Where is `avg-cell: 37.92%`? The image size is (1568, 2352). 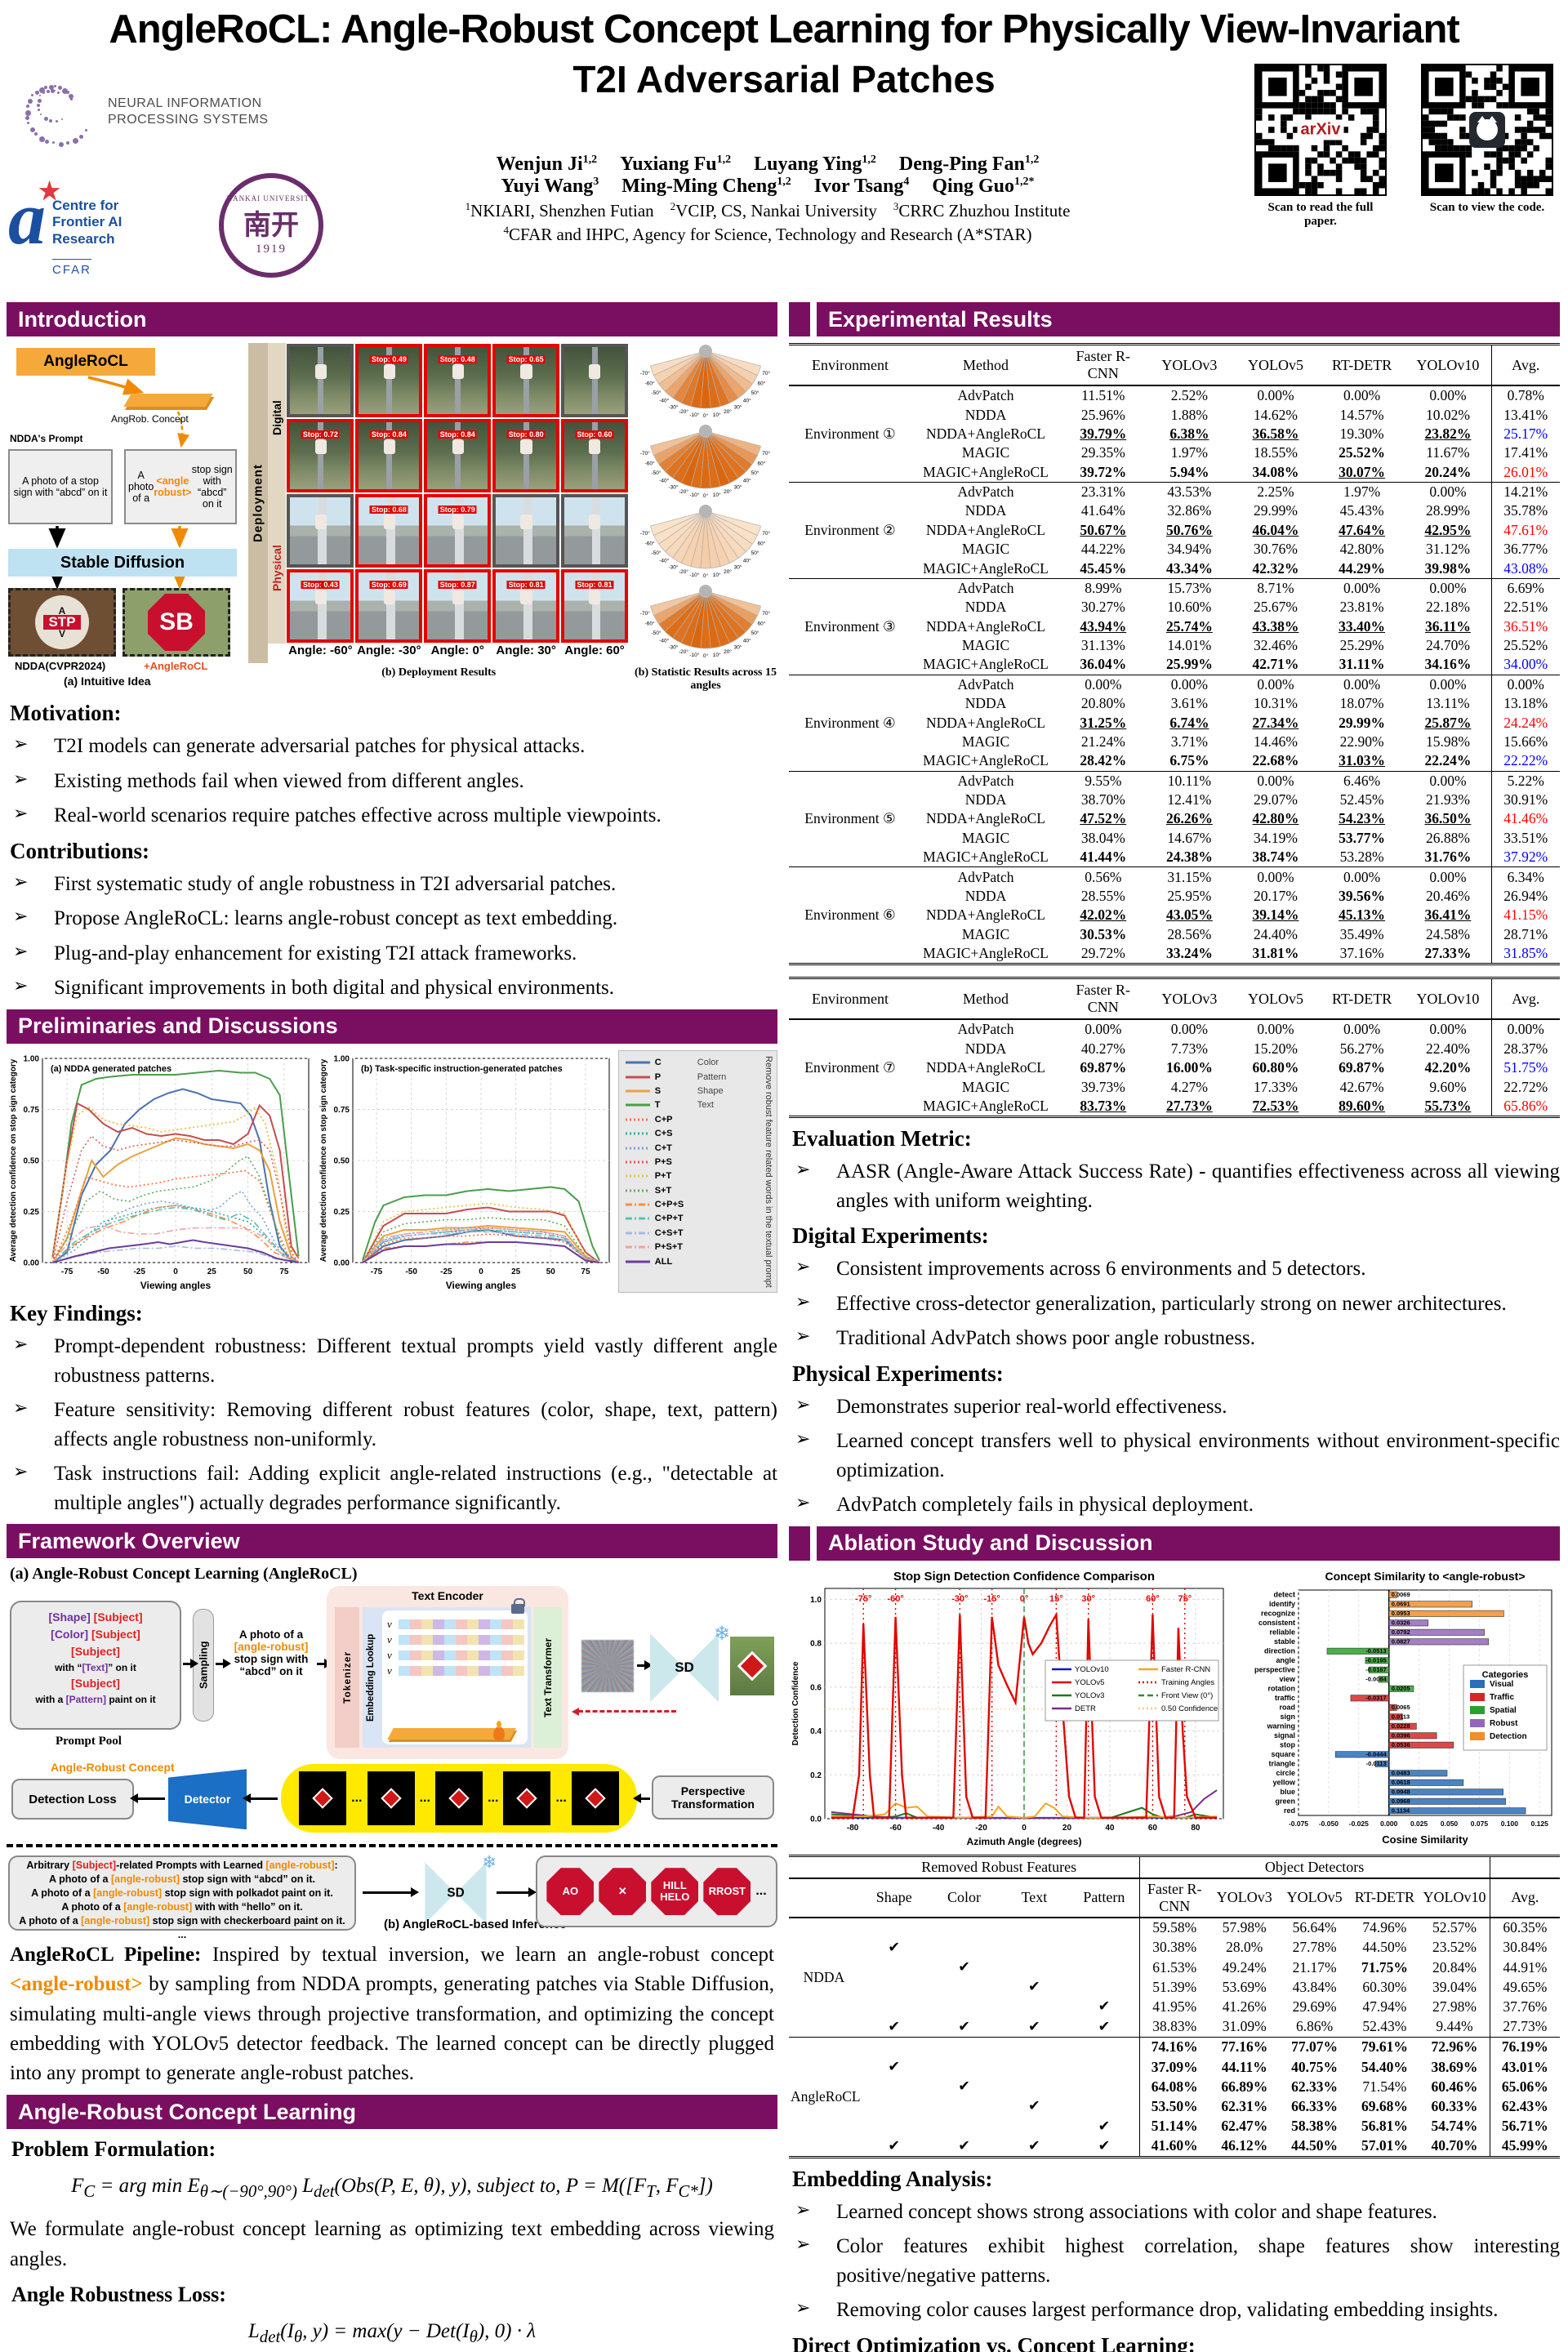 avg-cell: 37.92% is located at coordinates (1525, 857).